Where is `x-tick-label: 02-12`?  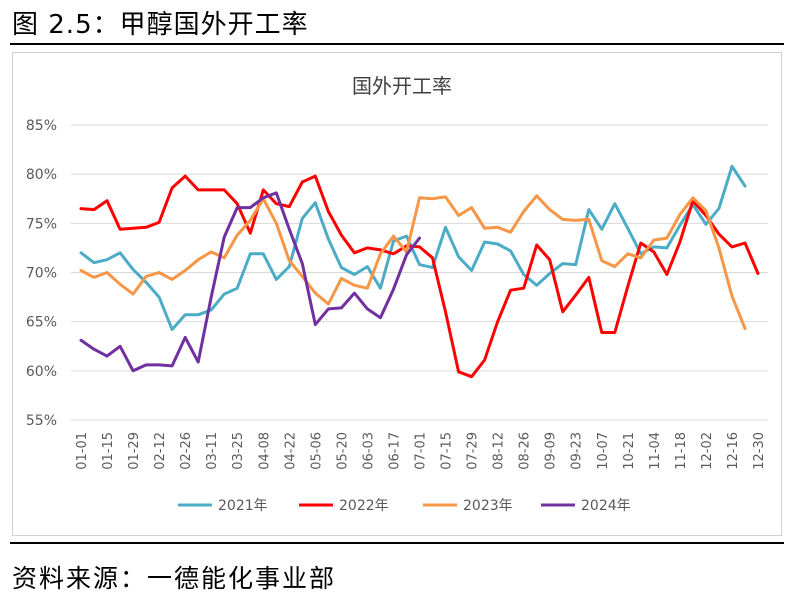 x-tick-label: 02-12 is located at coordinates (160, 451).